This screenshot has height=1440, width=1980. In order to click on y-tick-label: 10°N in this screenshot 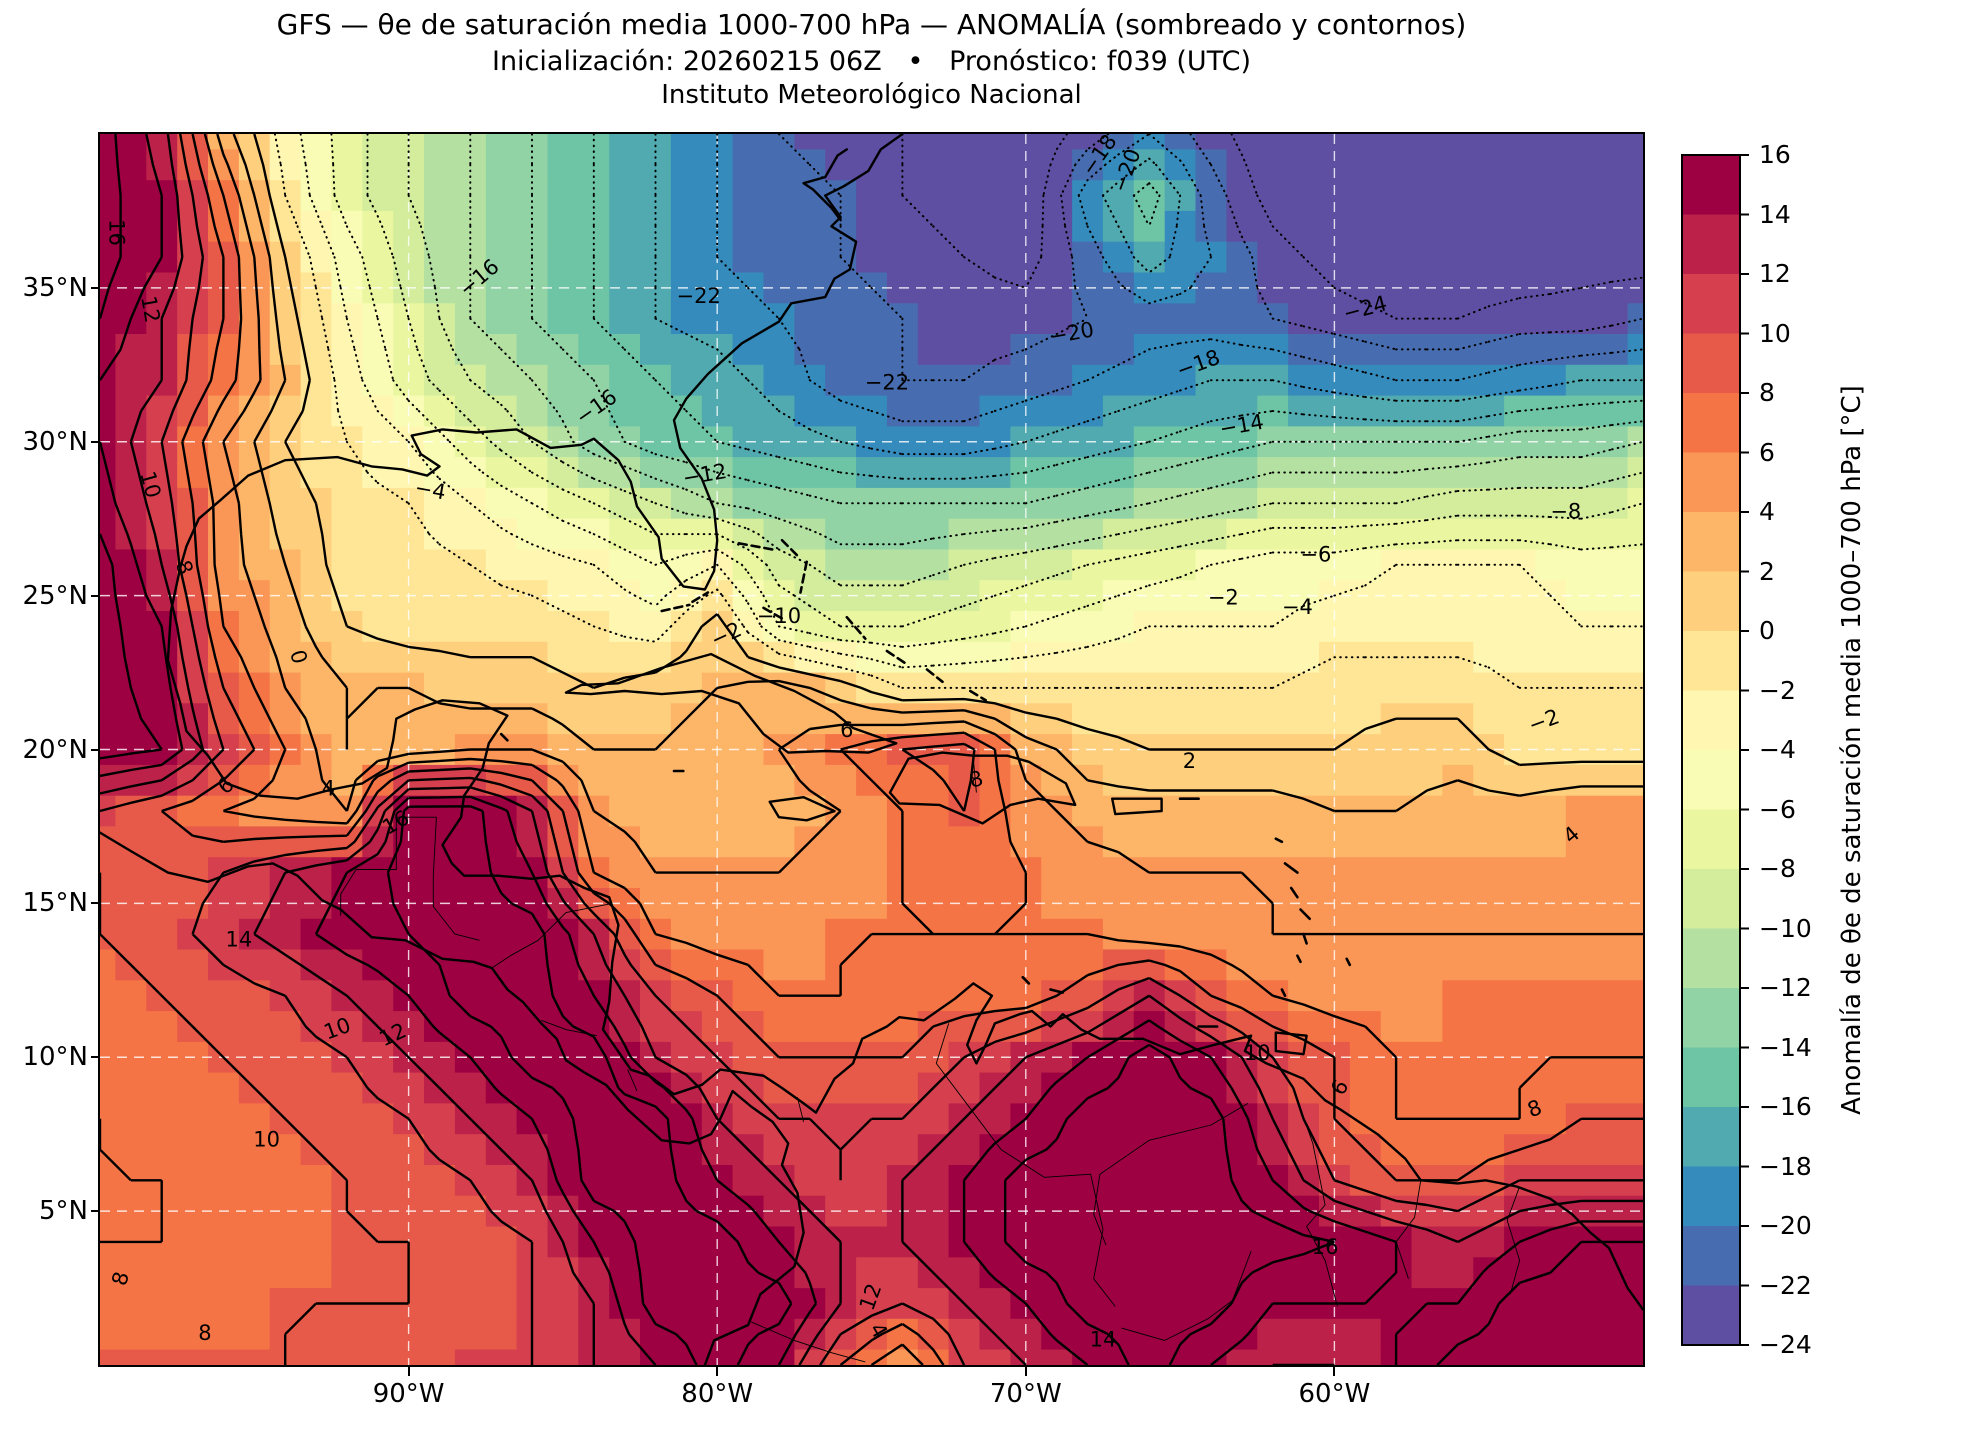, I will do `click(55, 1057)`.